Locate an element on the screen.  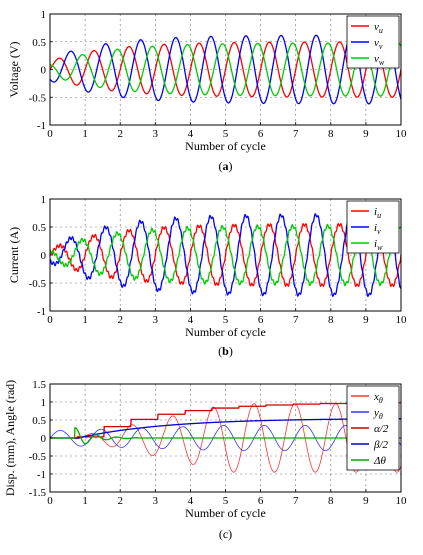
legend-box is located at coordinates (373, 428).